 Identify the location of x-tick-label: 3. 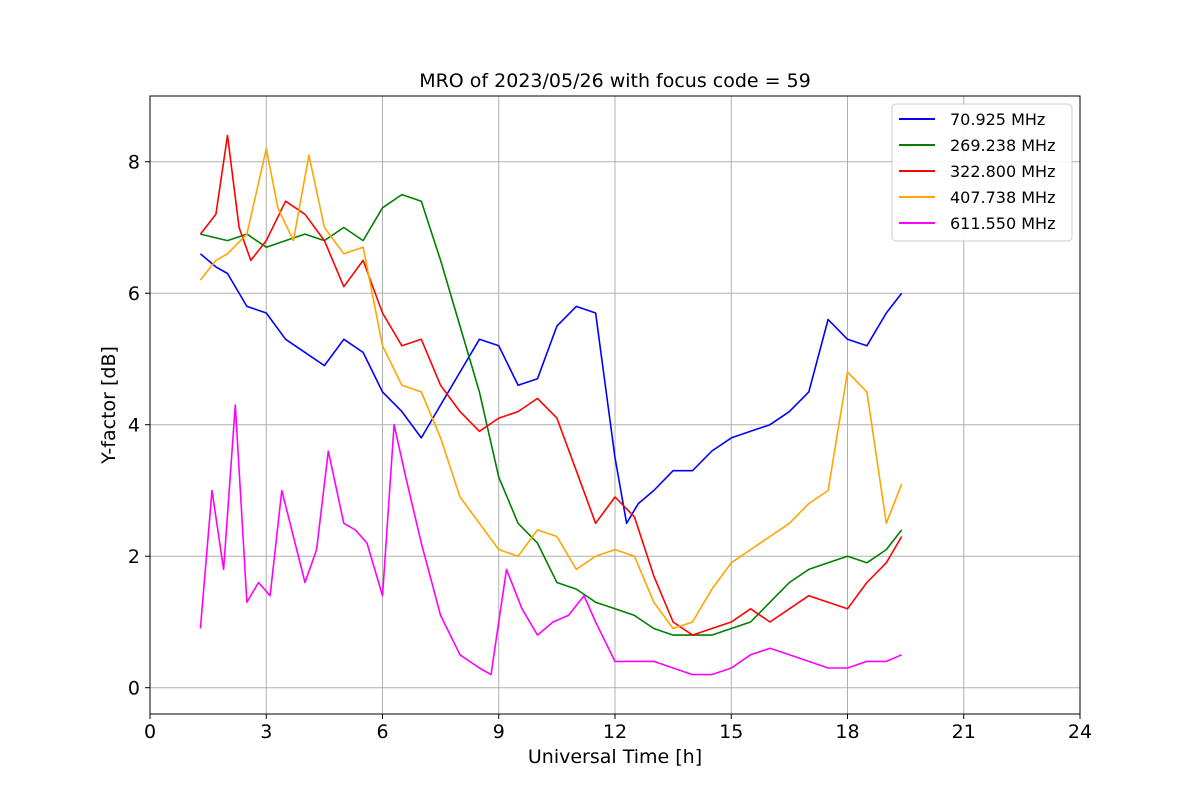
(266, 732).